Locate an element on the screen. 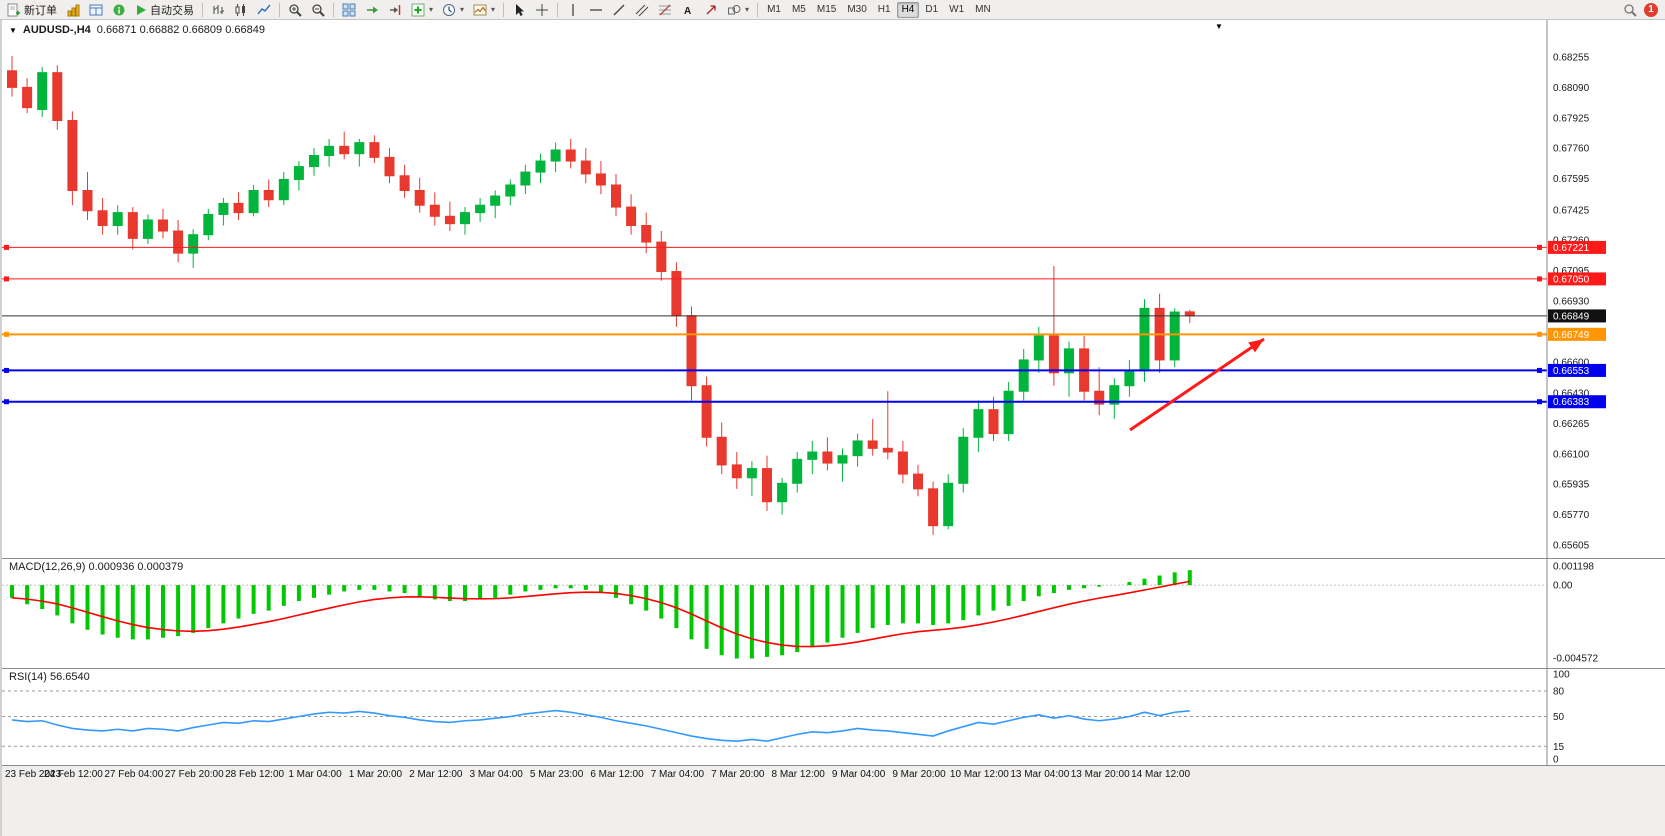 The image size is (1665, 836). horizontal-line-button is located at coordinates (596, 10).